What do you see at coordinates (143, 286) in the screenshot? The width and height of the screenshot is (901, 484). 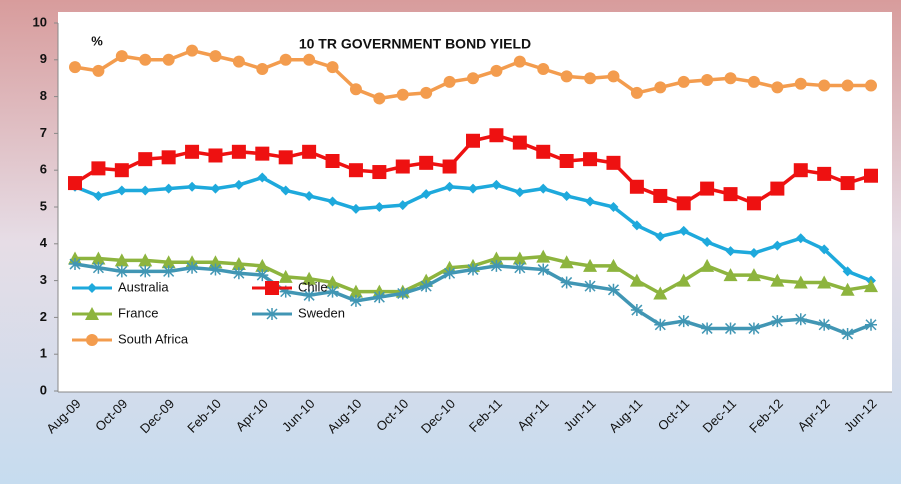 I see `legend-label: Australia` at bounding box center [143, 286].